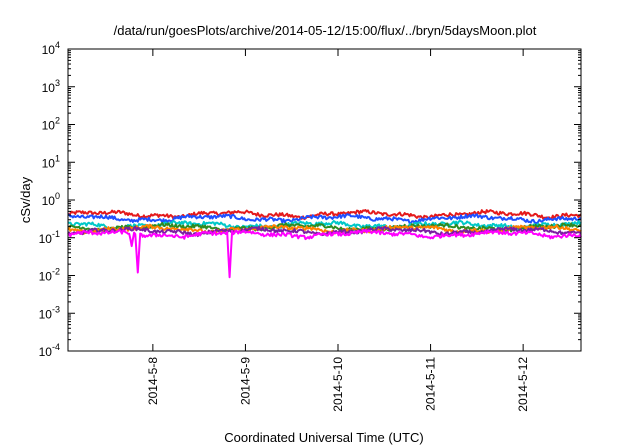 The height and width of the screenshot is (448, 640). I want to click on y-tick-label: 10⁻³, so click(49, 312).